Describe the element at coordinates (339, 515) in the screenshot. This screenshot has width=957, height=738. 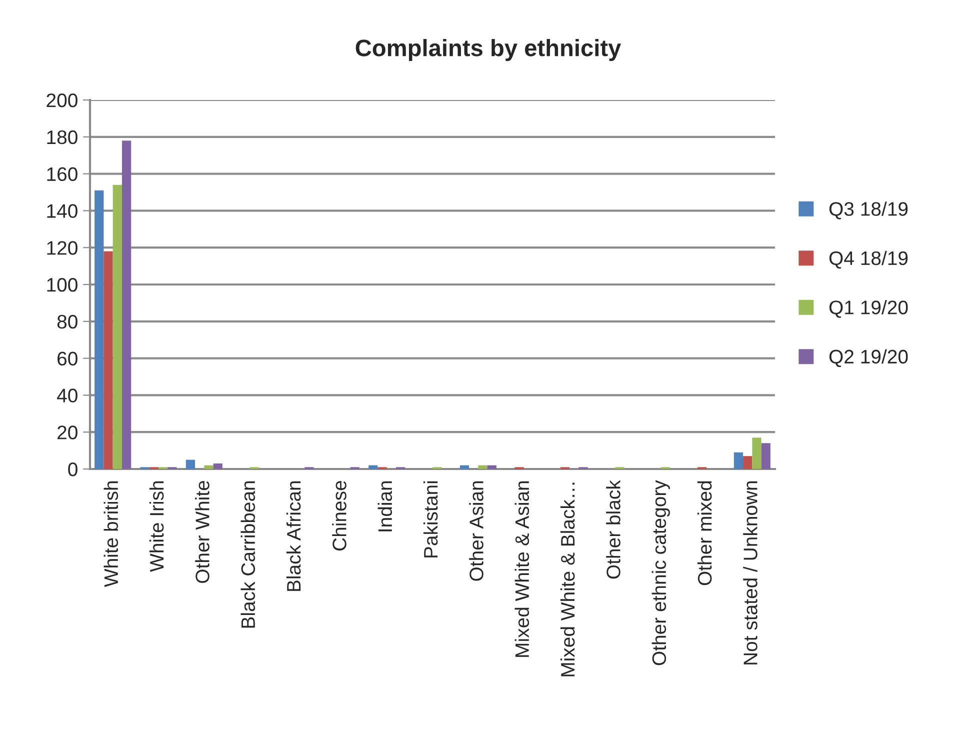
I see `x-tick-label: Chinese` at that location.